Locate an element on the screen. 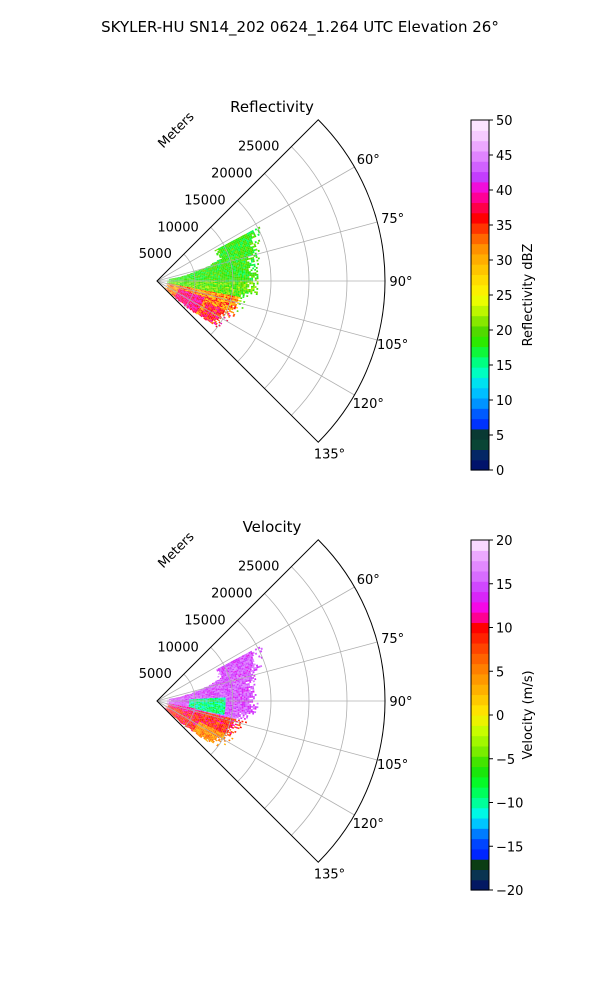 The image size is (600, 1000). refl-angle-tick-label: 135° is located at coordinates (329, 455).